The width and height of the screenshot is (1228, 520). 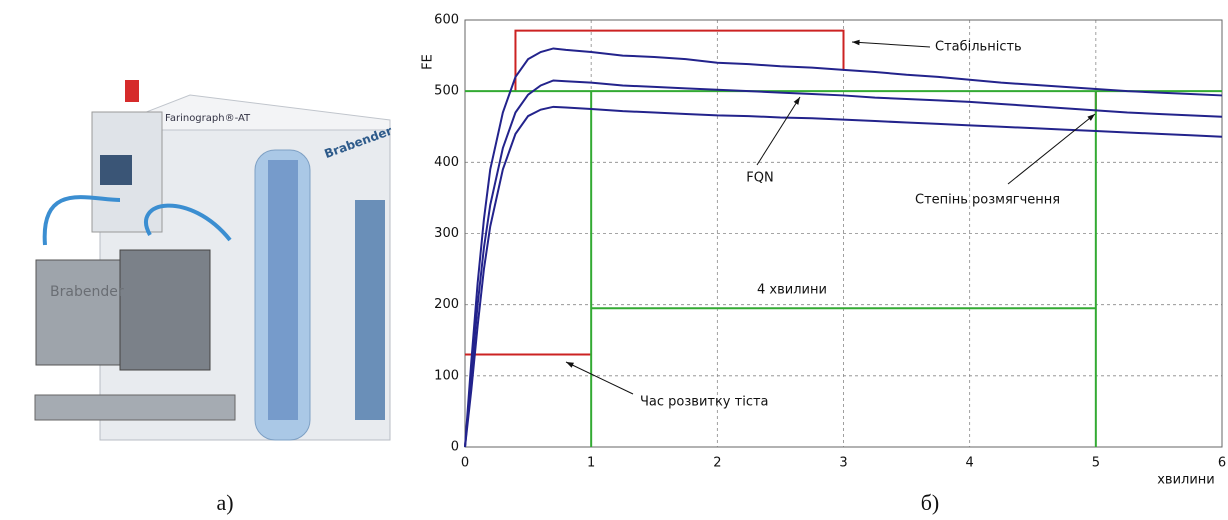 What do you see at coordinates (137, 220) in the screenshot?
I see `device-hoses` at bounding box center [137, 220].